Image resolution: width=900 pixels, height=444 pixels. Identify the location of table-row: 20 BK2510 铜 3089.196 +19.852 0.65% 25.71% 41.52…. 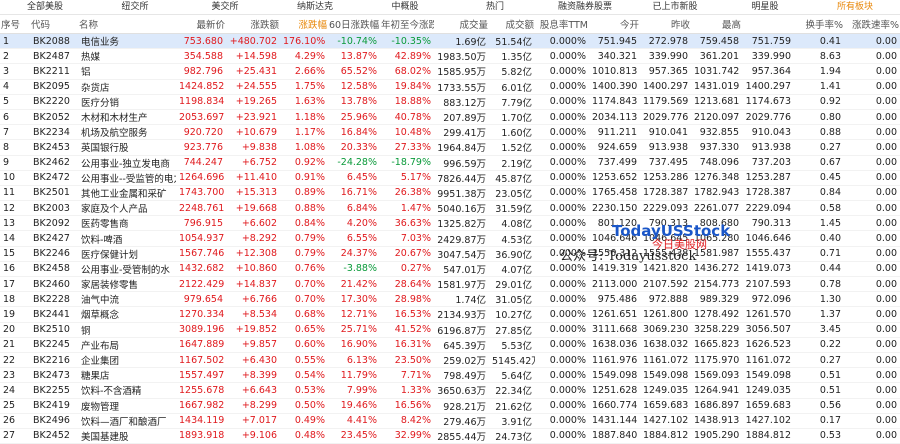
(450, 330).